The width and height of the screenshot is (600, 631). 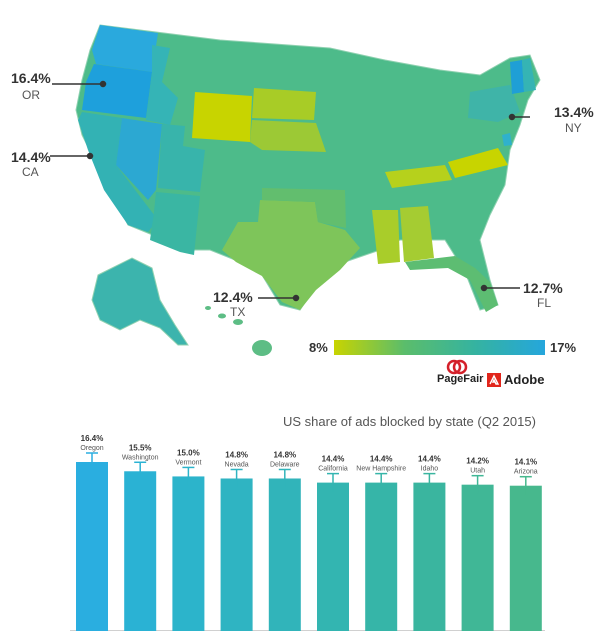 I want to click on pagefair-logo: PageFair, so click(x=460, y=379).